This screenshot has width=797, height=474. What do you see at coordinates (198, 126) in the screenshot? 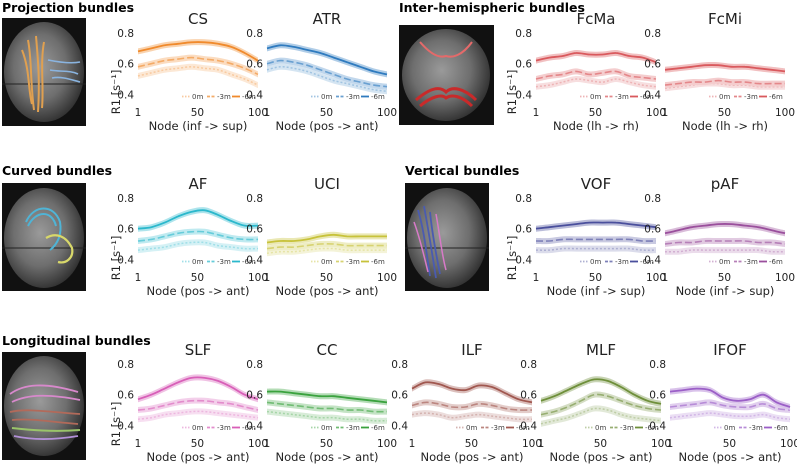
I see `x-axis-label: Node (inf -> sup)` at bounding box center [198, 126].